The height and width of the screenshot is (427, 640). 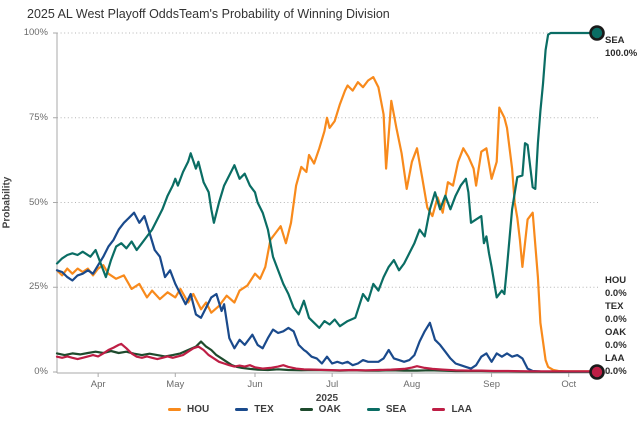 I want to click on legend-label-hou: HOU, so click(x=198, y=409).